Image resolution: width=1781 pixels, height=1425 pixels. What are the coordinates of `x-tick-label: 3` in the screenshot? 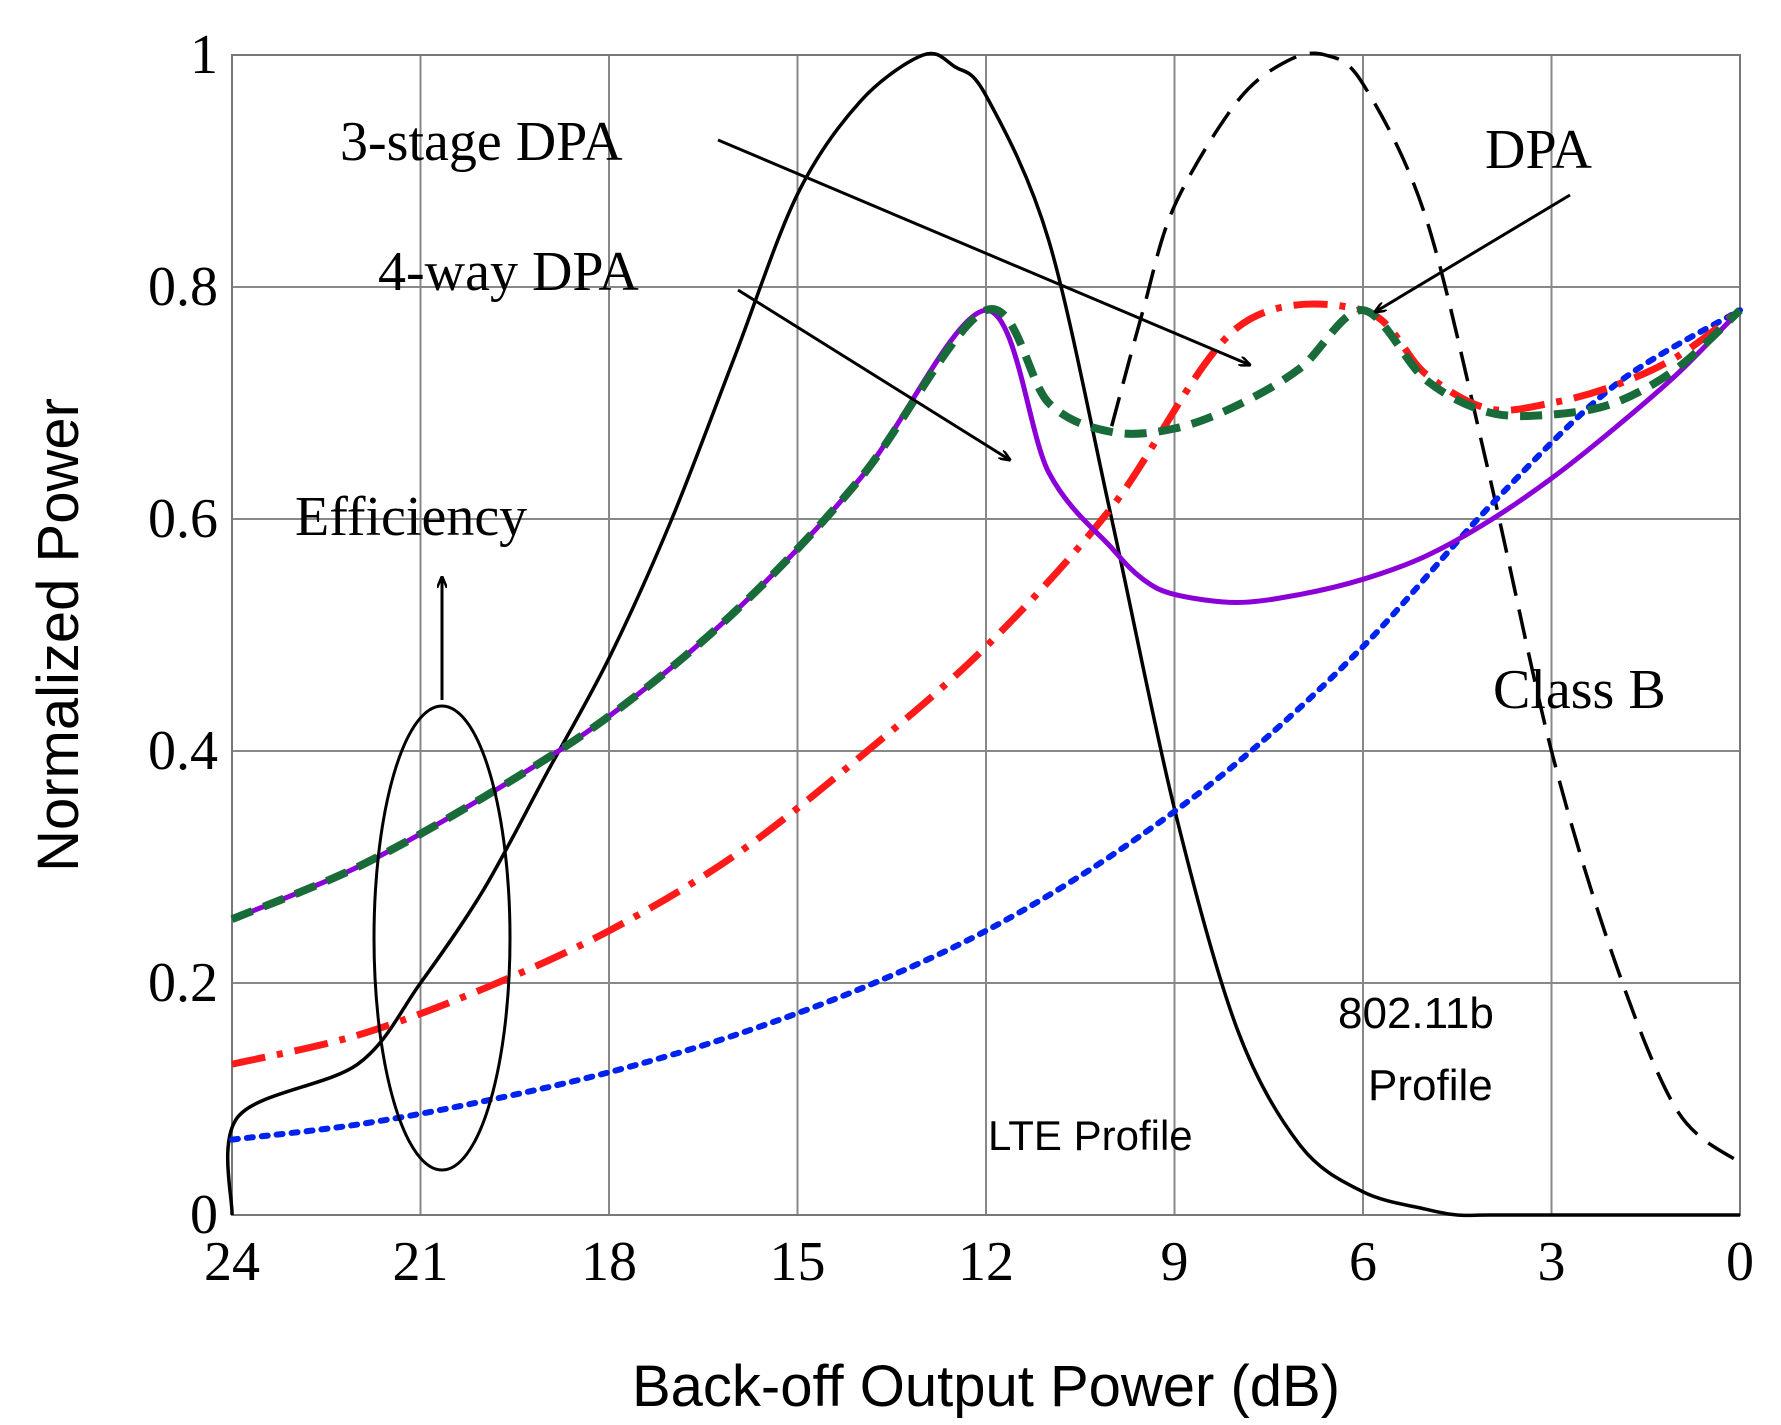 It's located at (1552, 1262).